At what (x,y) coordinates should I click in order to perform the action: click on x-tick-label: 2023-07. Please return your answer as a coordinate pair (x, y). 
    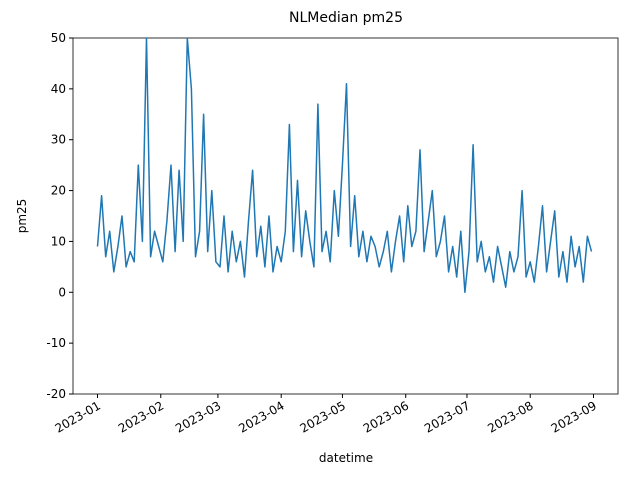
    Looking at the image, I should click on (447, 416).